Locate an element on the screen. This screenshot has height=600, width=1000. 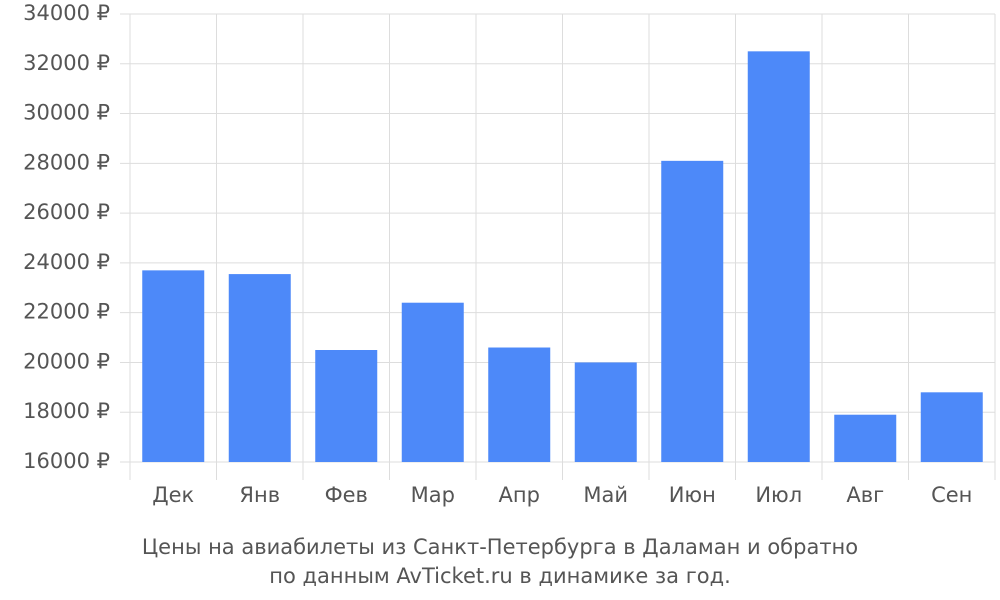
y-tick-label: 16000 ₽ is located at coordinates (66, 461).